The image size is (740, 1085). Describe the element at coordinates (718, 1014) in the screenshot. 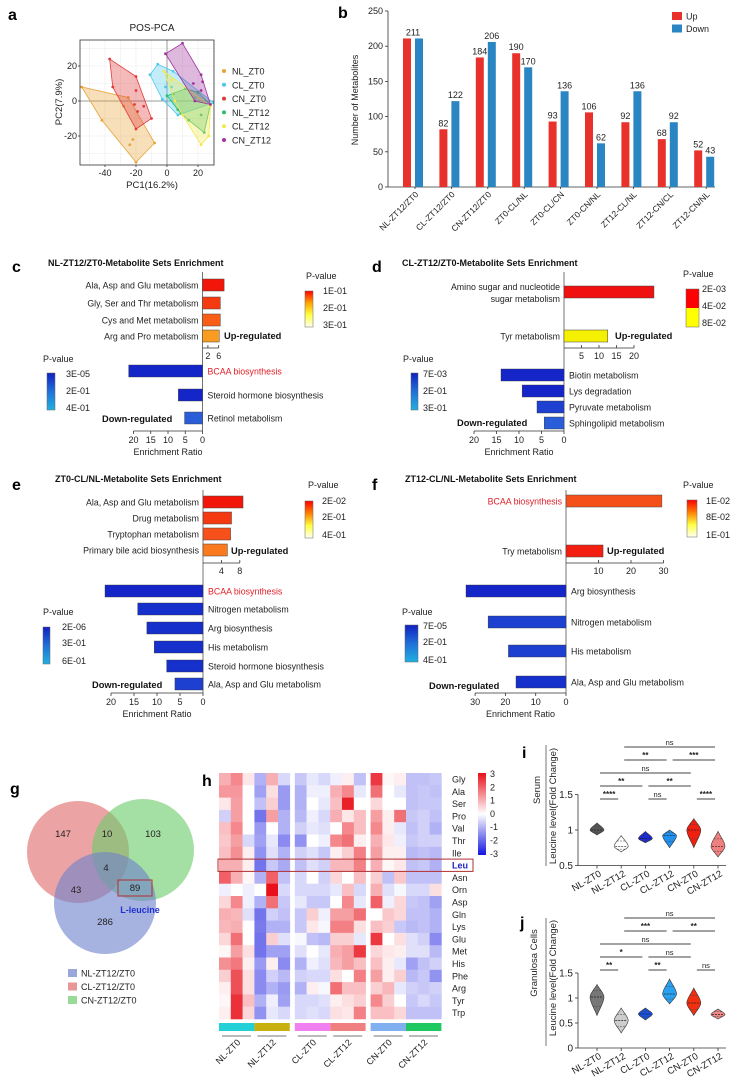

I see `violin-CN-ZT12` at that location.